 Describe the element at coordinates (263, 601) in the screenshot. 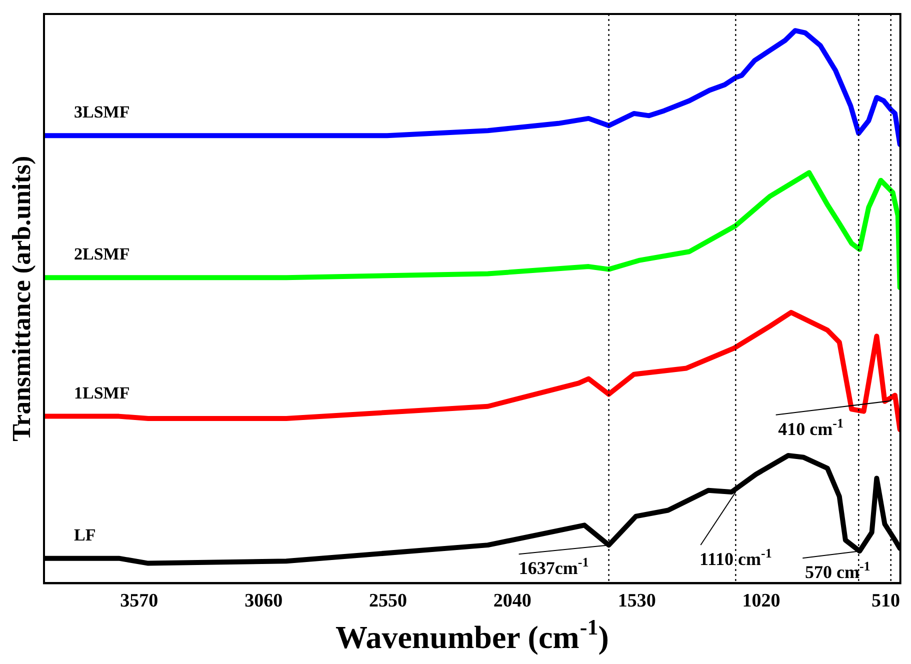

I see `x-tick-label: 3060` at that location.